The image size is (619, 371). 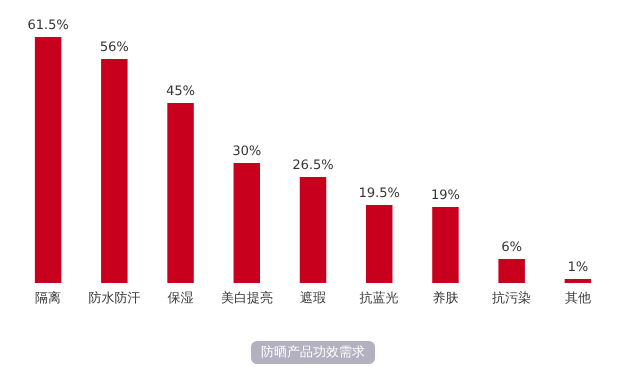 What do you see at coordinates (181, 298) in the screenshot?
I see `x-tick-label: 保湿` at bounding box center [181, 298].